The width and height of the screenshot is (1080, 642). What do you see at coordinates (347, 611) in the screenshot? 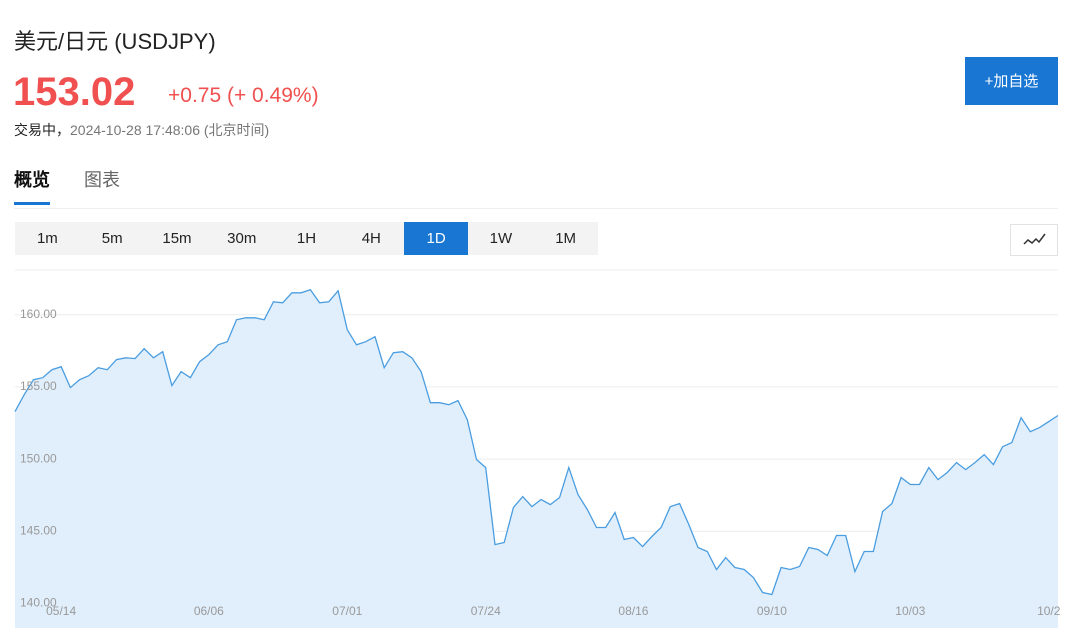
I see `x-tick-label: 07/01` at bounding box center [347, 611].